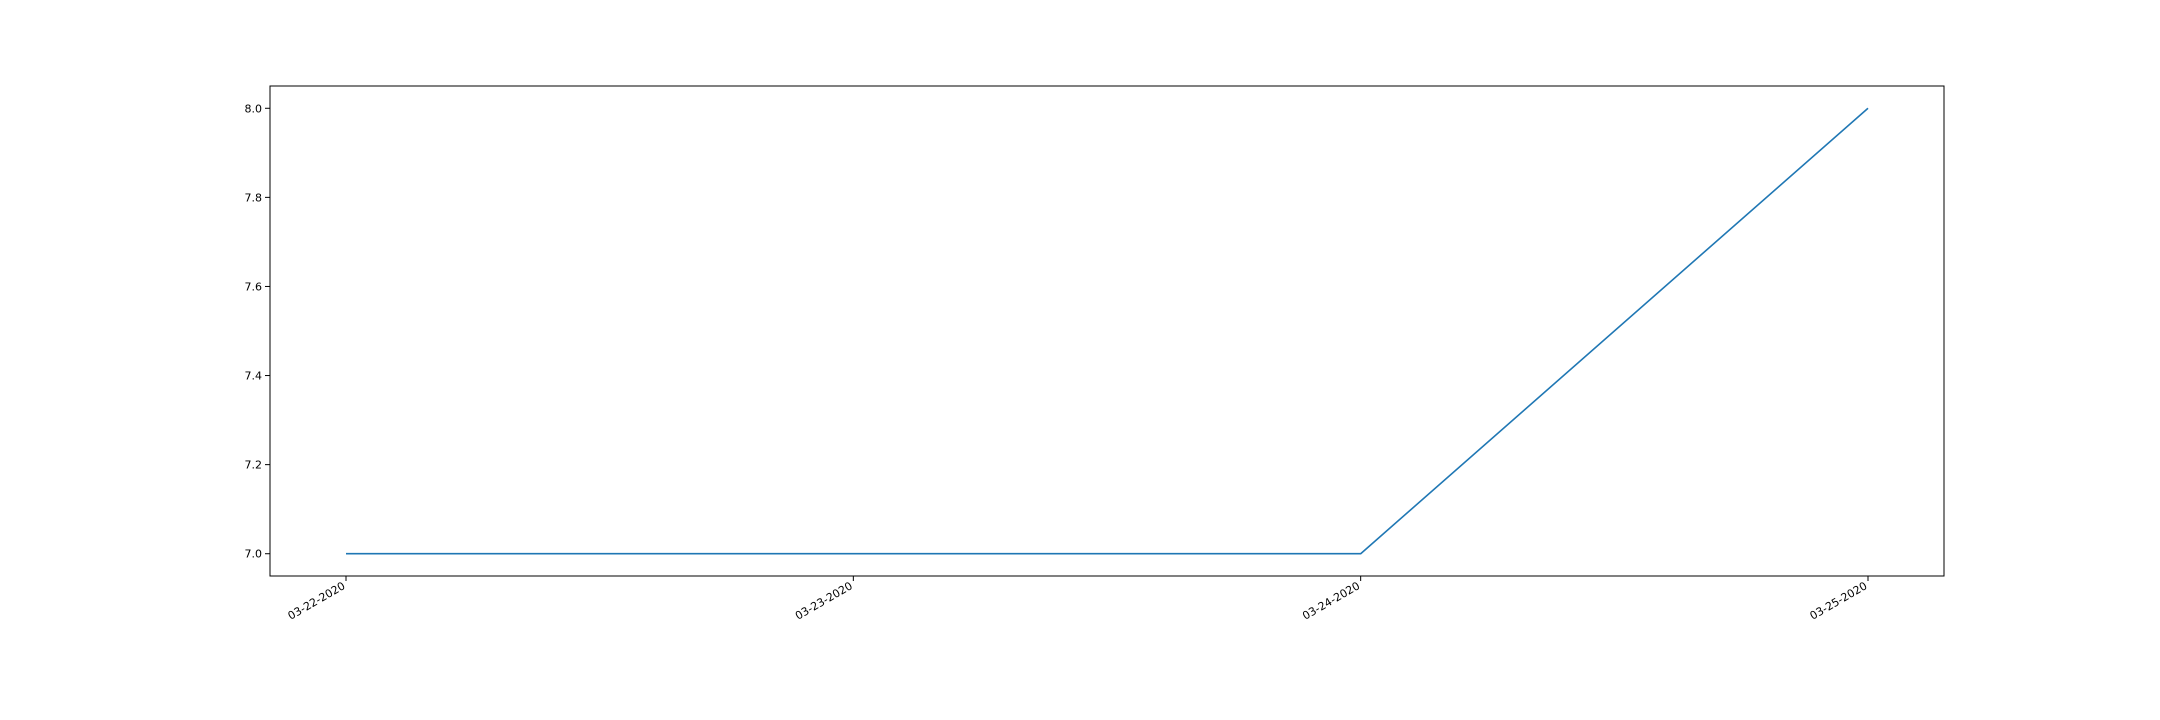  I want to click on y-tick-label: 7.4, so click(254, 376).